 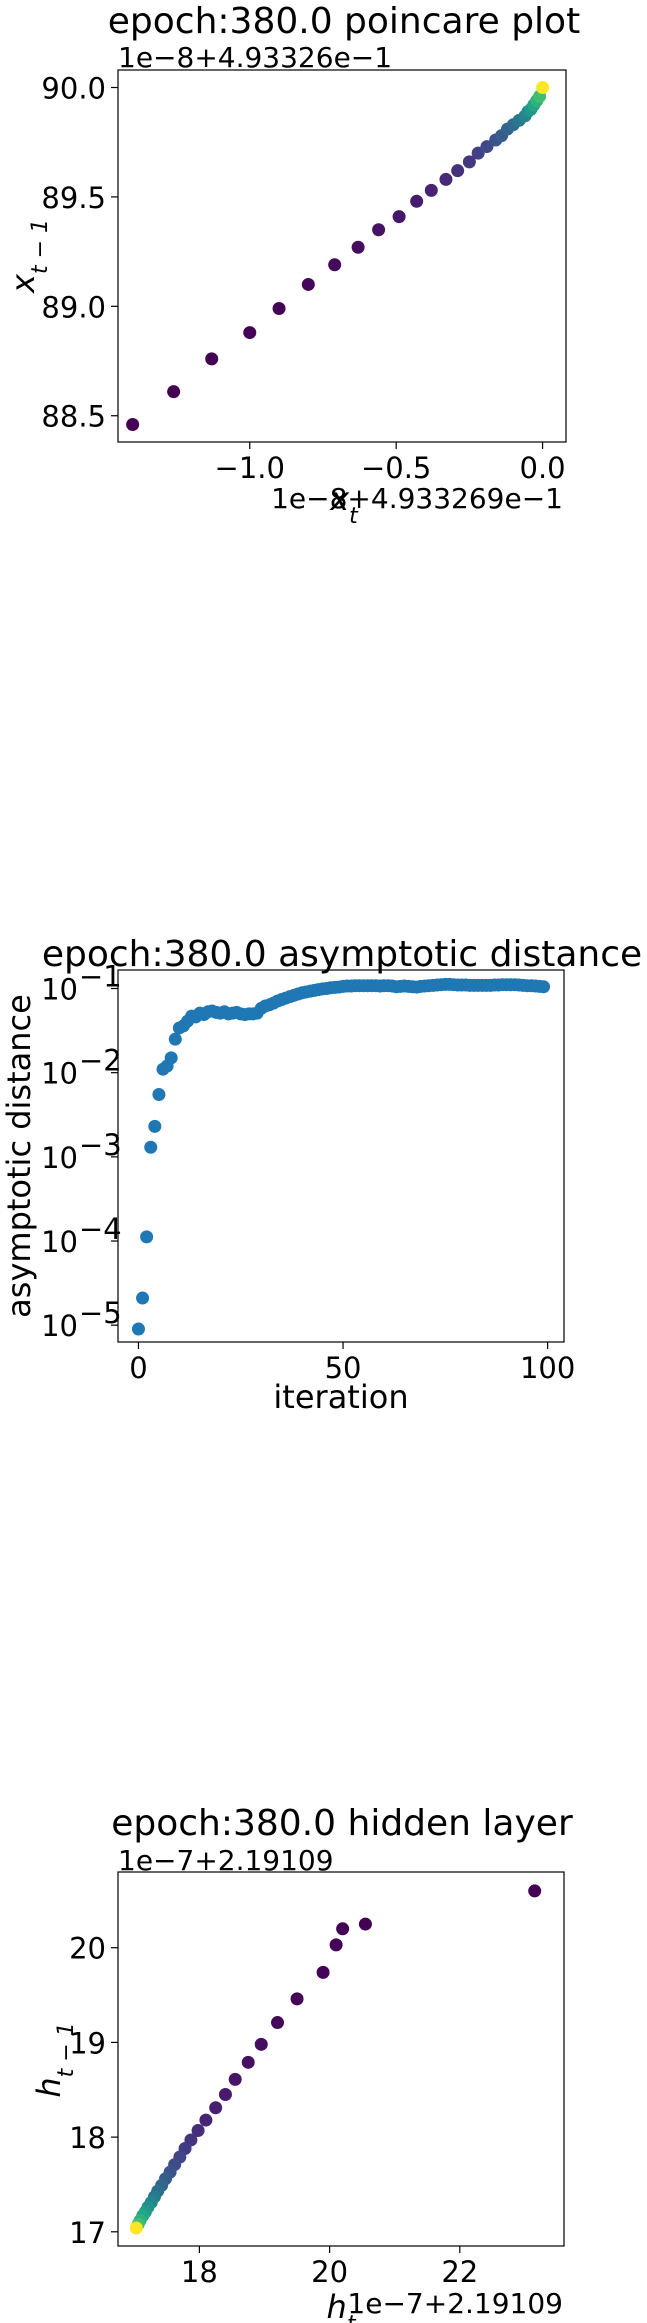 What do you see at coordinates (396, 468) in the screenshot?
I see `x-tick-label: −0.5` at bounding box center [396, 468].